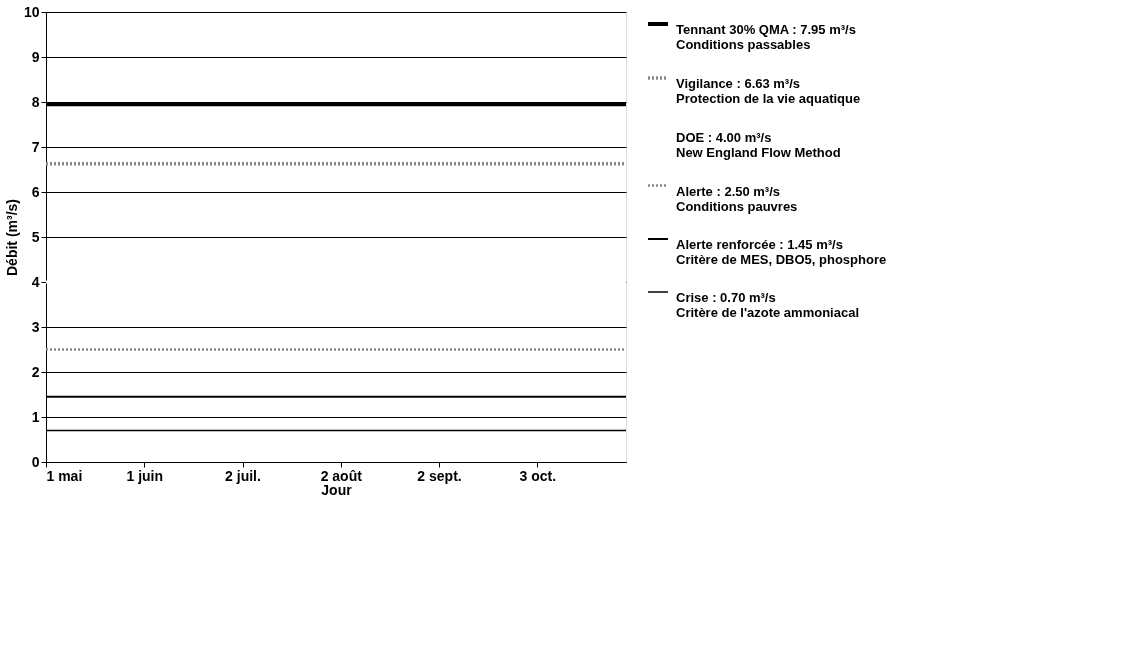 This screenshot has width=1125, height=647. What do you see at coordinates (758, 144) in the screenshot?
I see `text: DOE : 4.00 m³/s New England Flow Method` at bounding box center [758, 144].